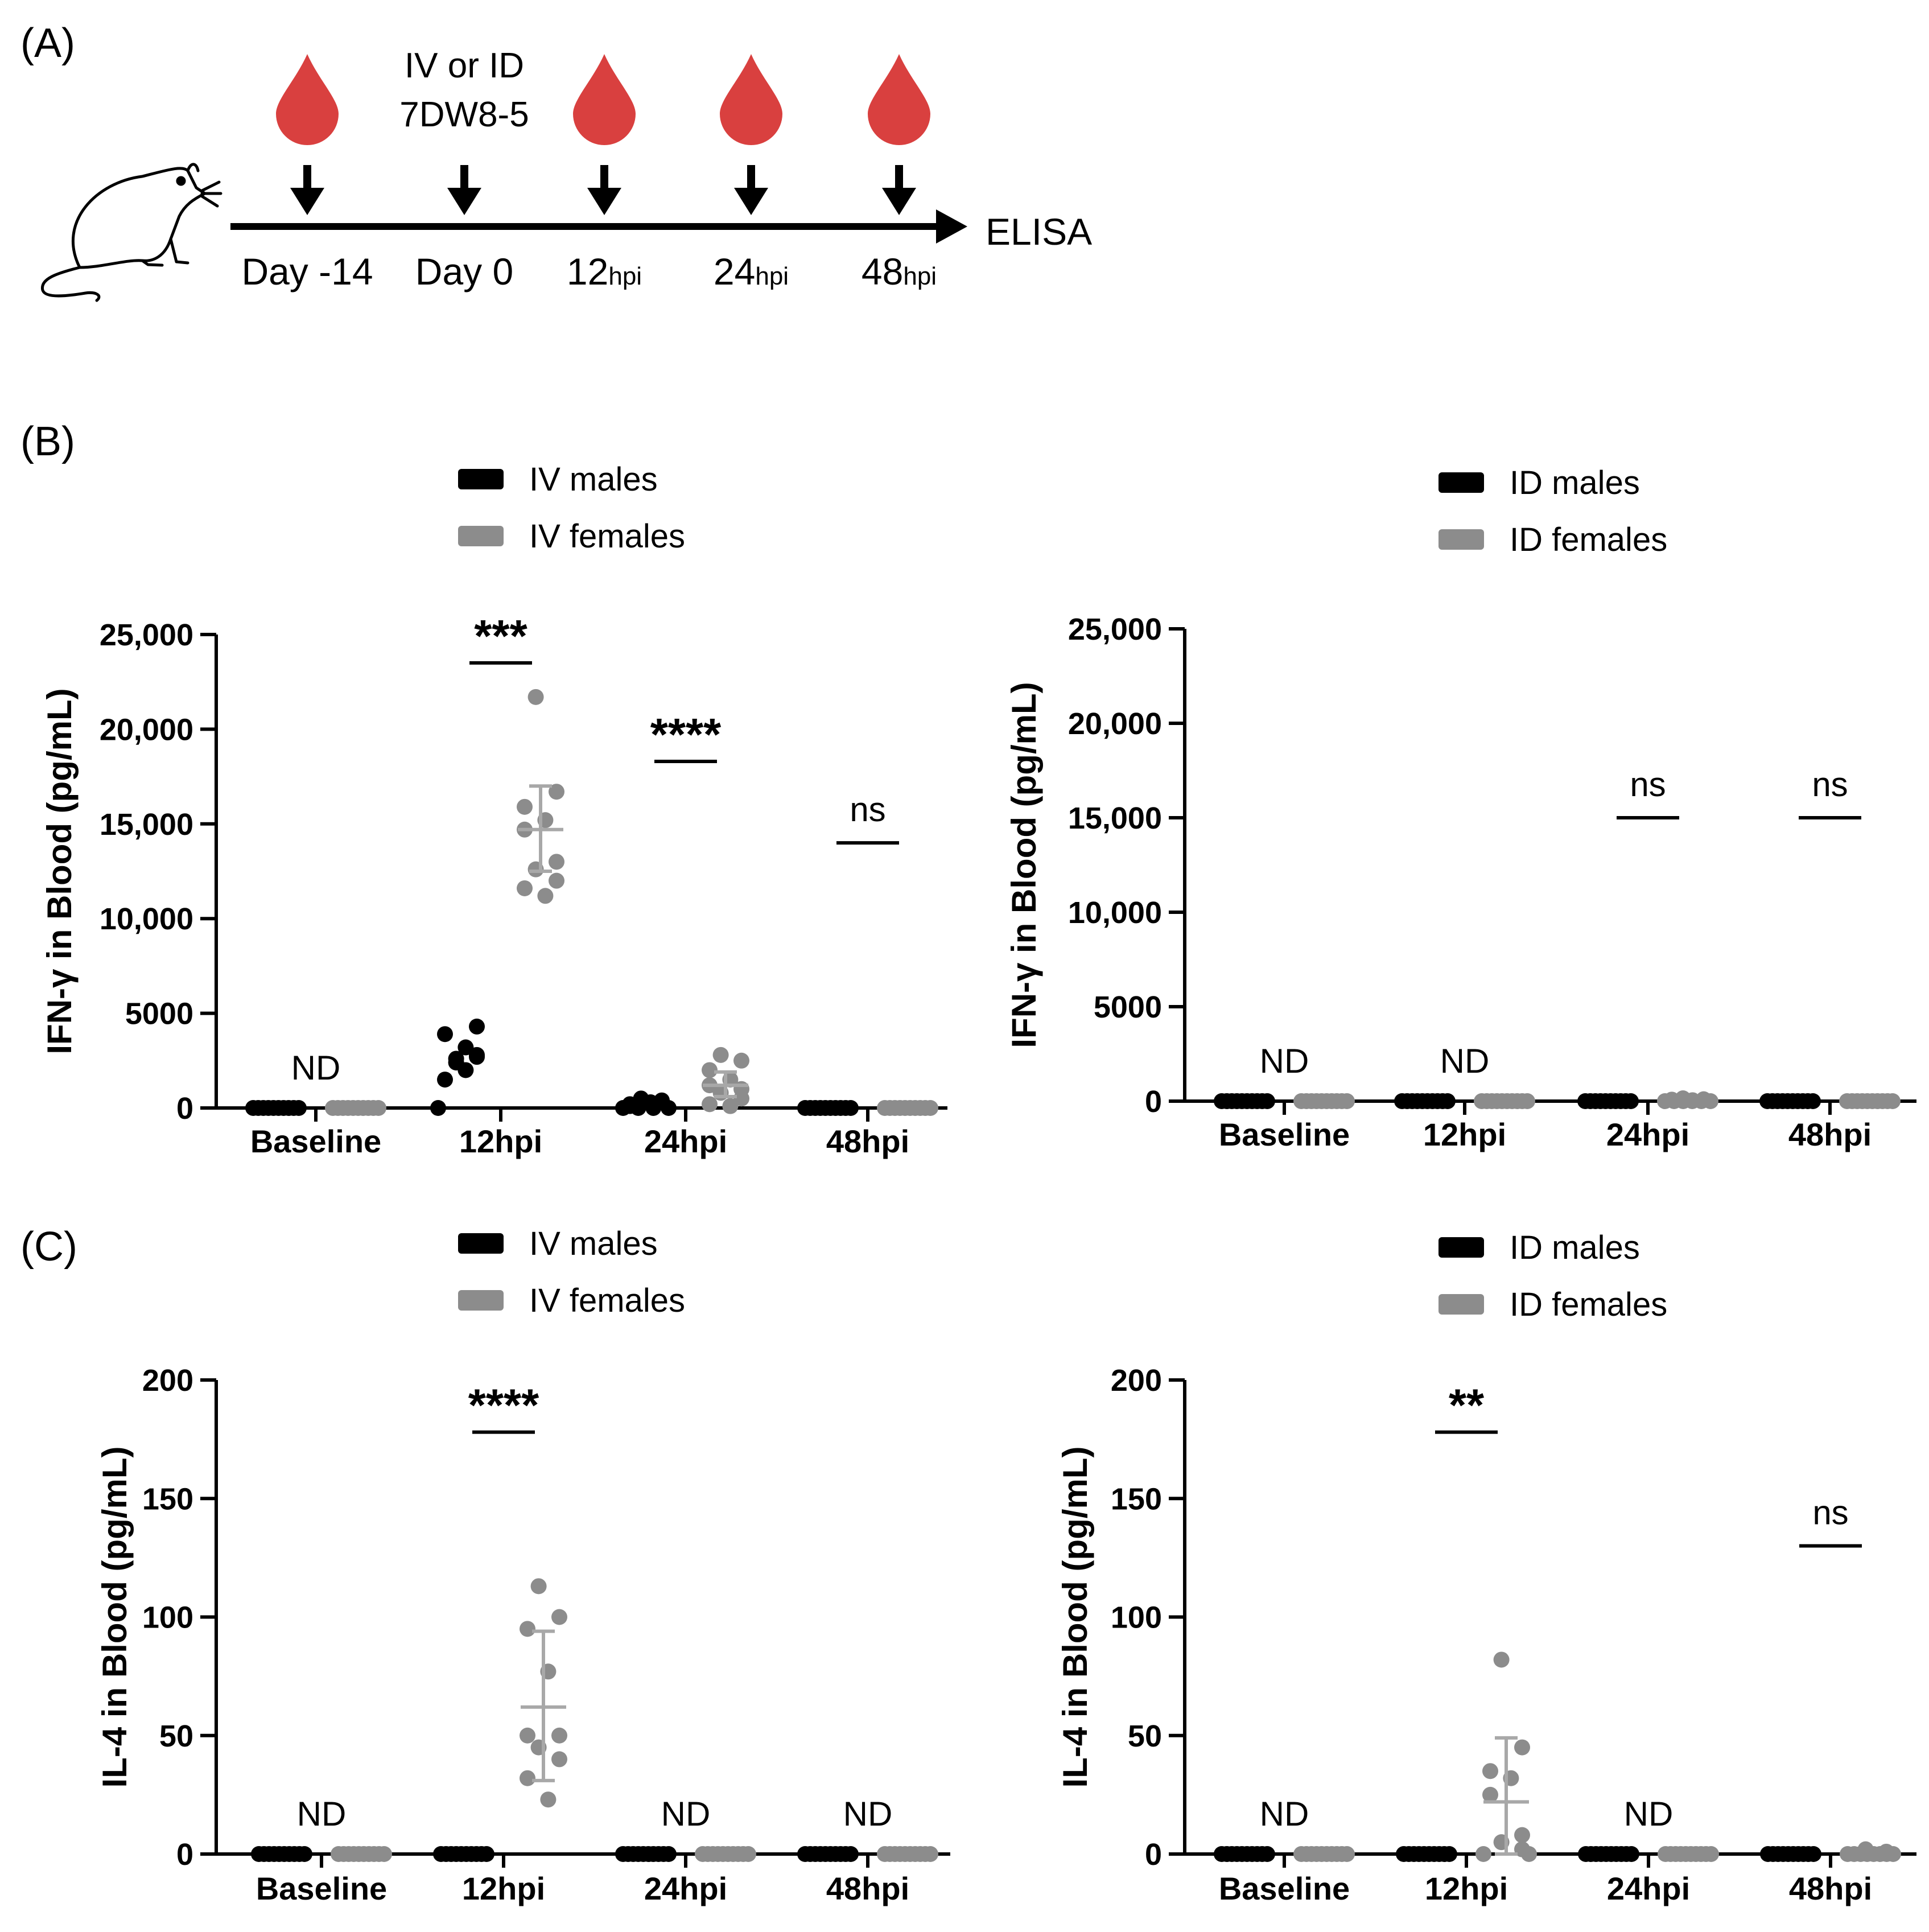 This screenshot has width=1929, height=1932. Describe the element at coordinates (464, 271) in the screenshot. I see `timepoint-label: Day 0` at that location.